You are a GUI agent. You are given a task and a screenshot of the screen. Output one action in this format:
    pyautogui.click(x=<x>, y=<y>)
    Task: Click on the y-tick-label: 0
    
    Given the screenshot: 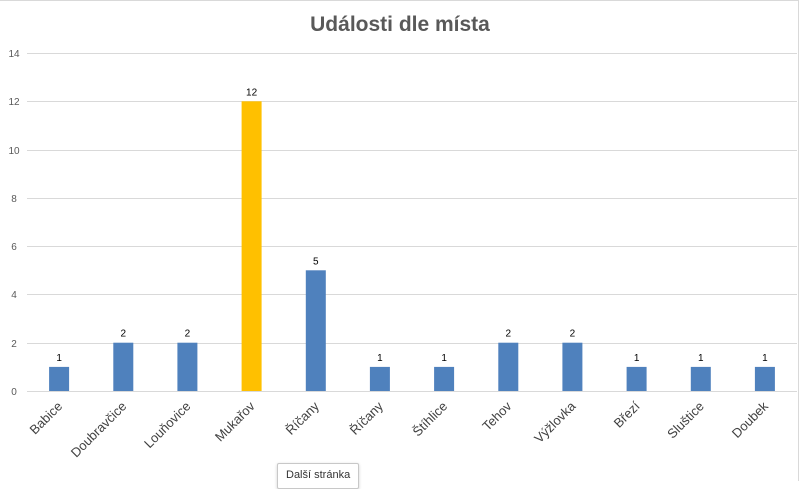 What is the action you would take?
    pyautogui.click(x=14, y=392)
    